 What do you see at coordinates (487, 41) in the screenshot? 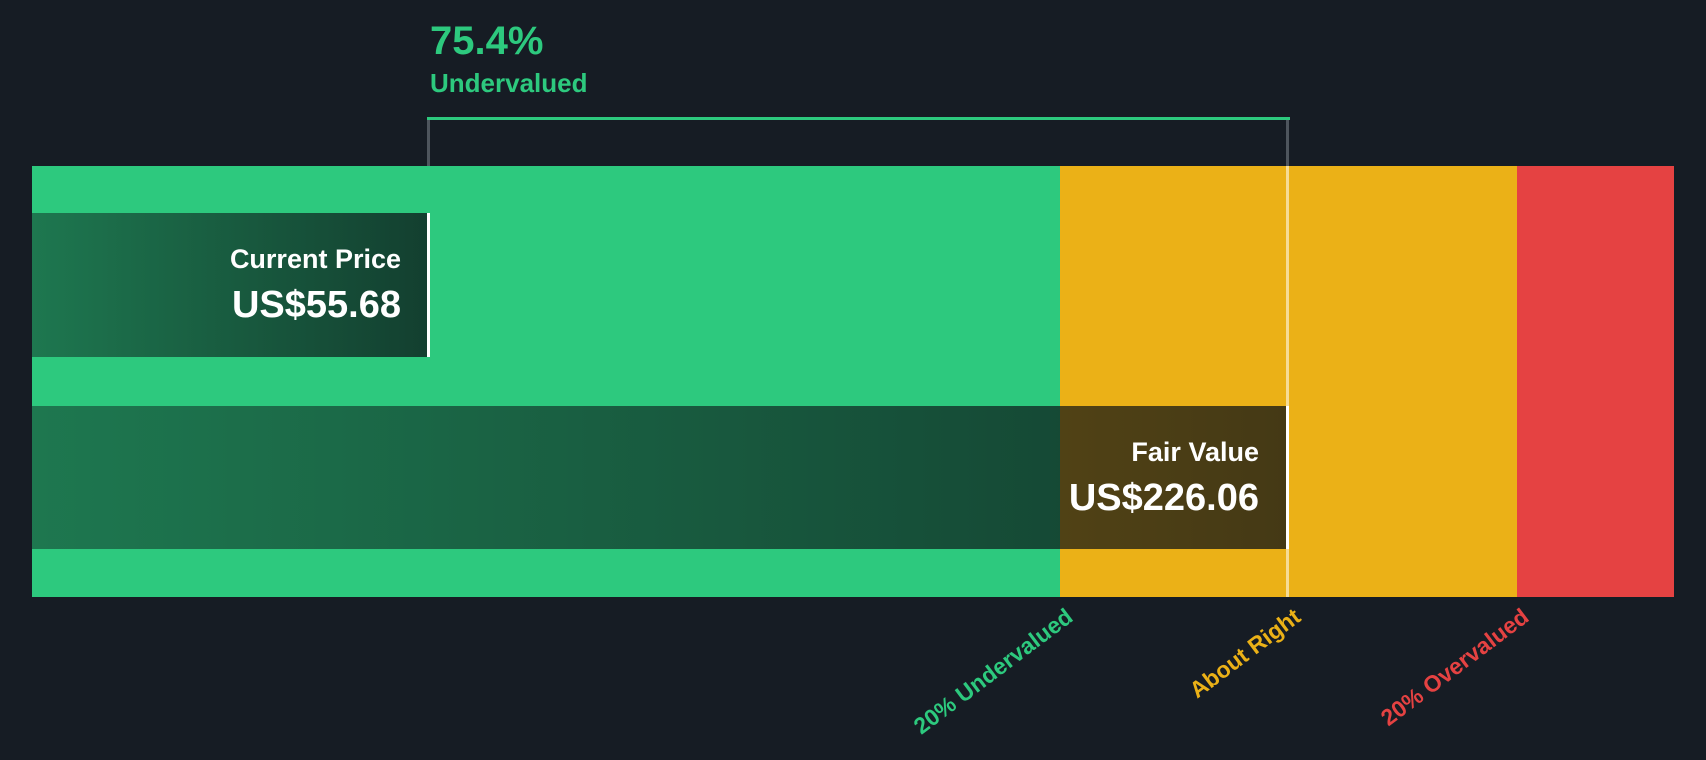
I see `headline-percent: 75.4%` at bounding box center [487, 41].